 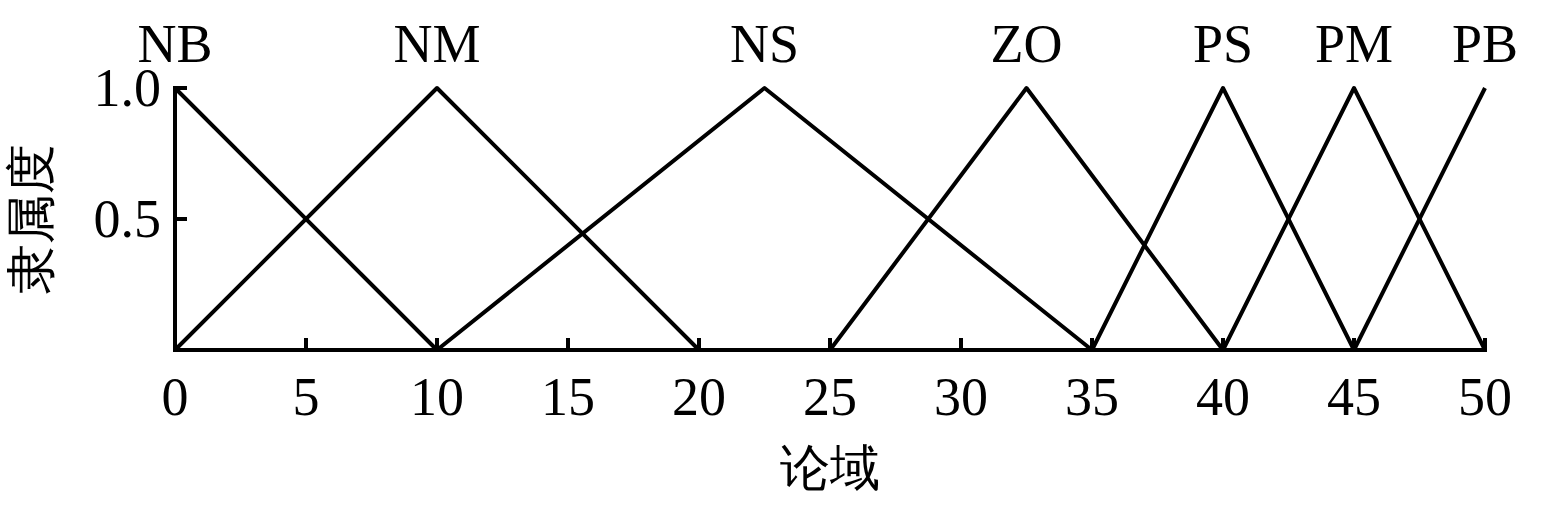 What do you see at coordinates (1223, 397) in the screenshot?
I see `x-tick-label: 40` at bounding box center [1223, 397].